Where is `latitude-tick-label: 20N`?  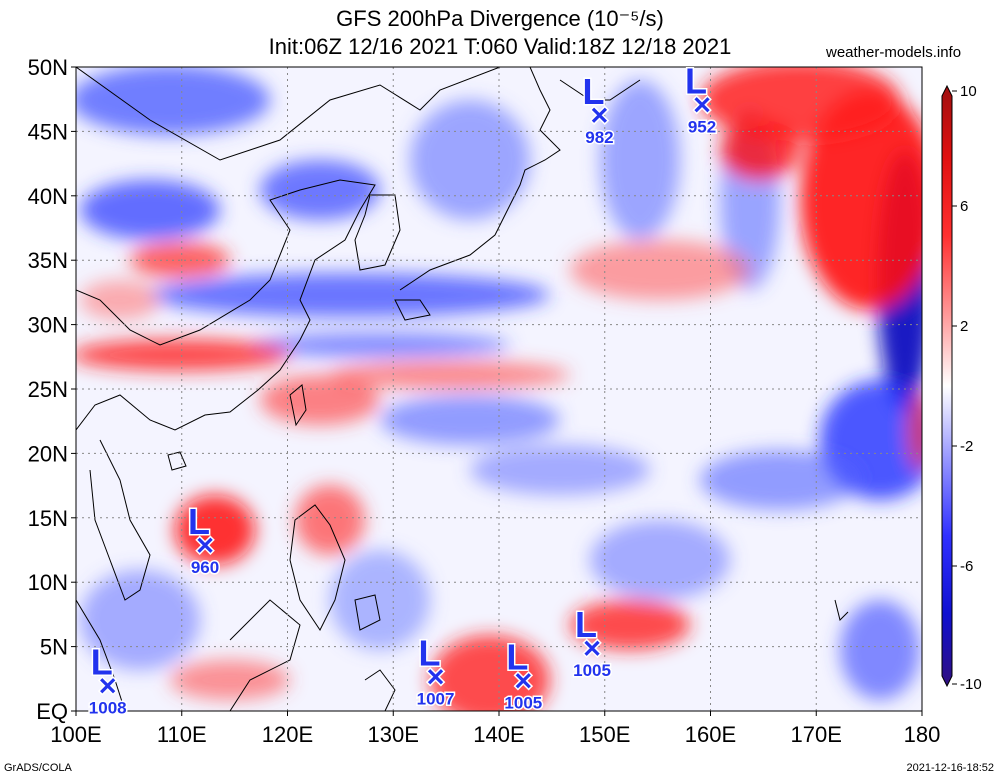
latitude-tick-label: 20N is located at coordinates (48, 453).